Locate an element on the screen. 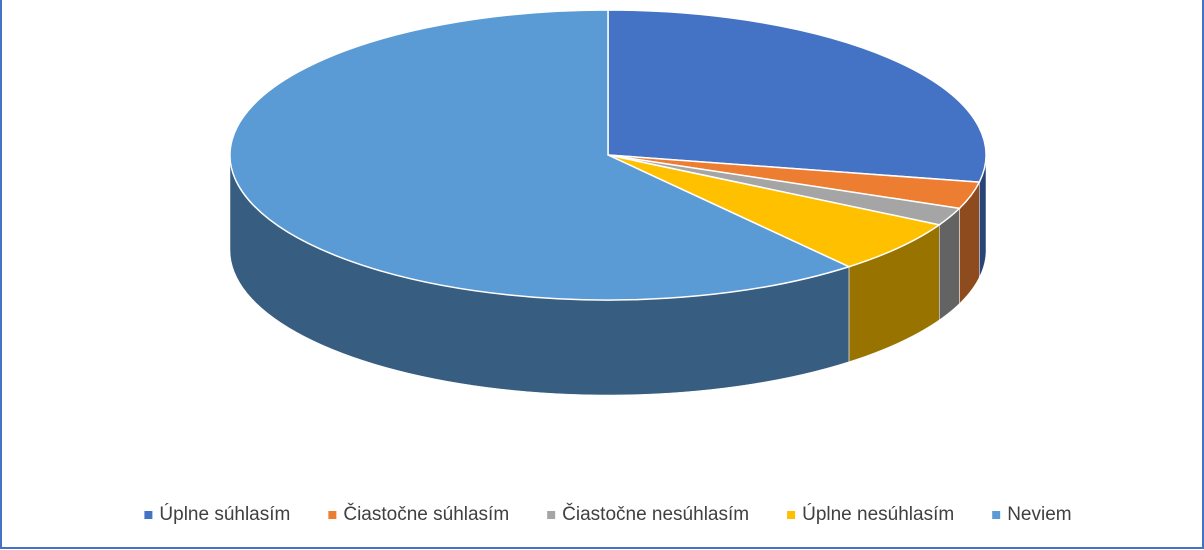 This screenshot has height=550, width=1204. legend-label: Neviem is located at coordinates (1039, 514).